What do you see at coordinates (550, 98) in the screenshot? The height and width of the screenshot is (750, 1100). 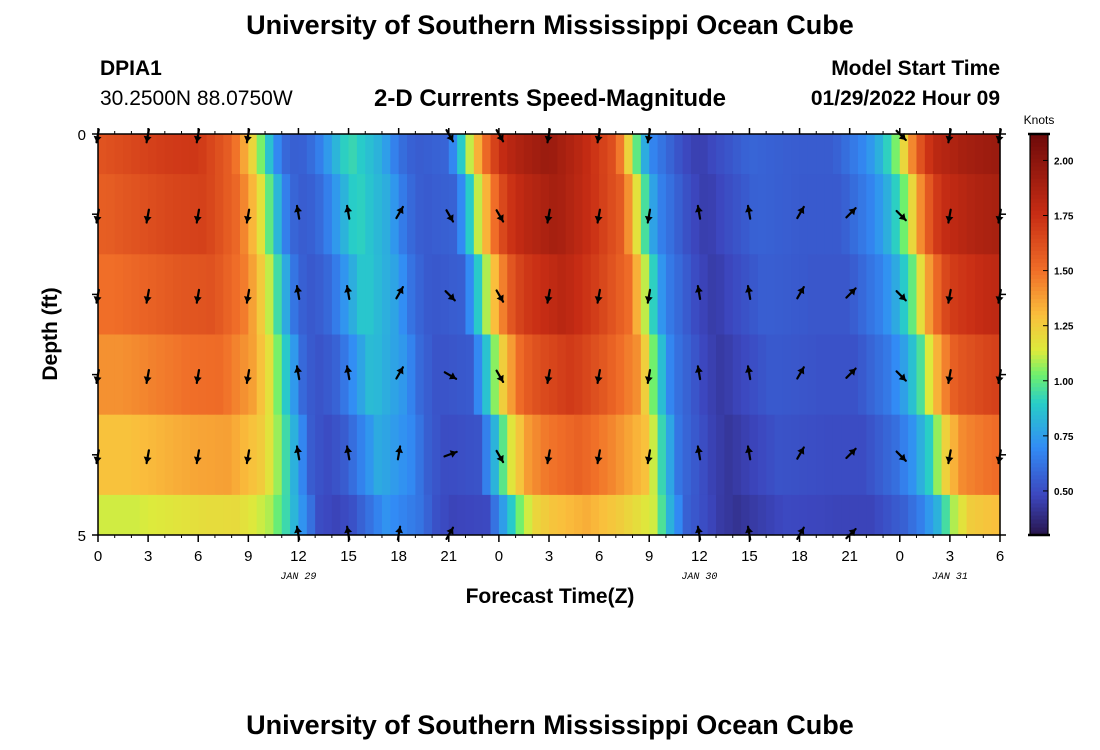 I see `chart-subtitle: 2-D Currents Speed-Magnitude` at bounding box center [550, 98].